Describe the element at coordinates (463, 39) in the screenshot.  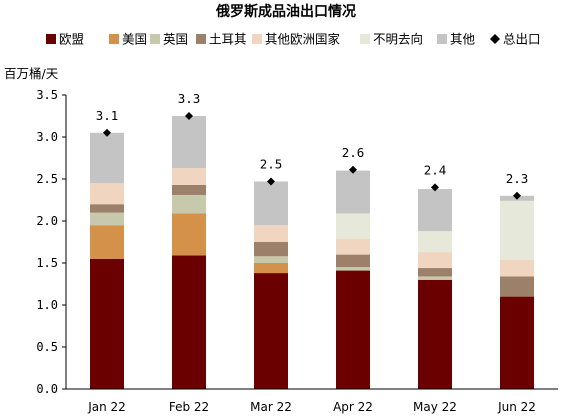
I see `legend-label: 其他` at that location.